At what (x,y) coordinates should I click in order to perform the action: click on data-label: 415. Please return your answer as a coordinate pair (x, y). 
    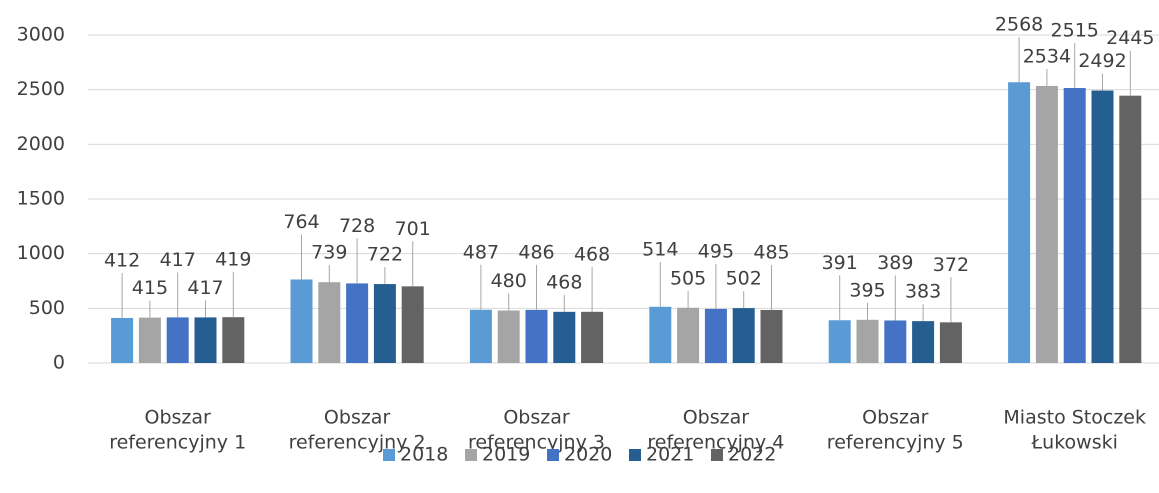
    Looking at the image, I should click on (150, 288).